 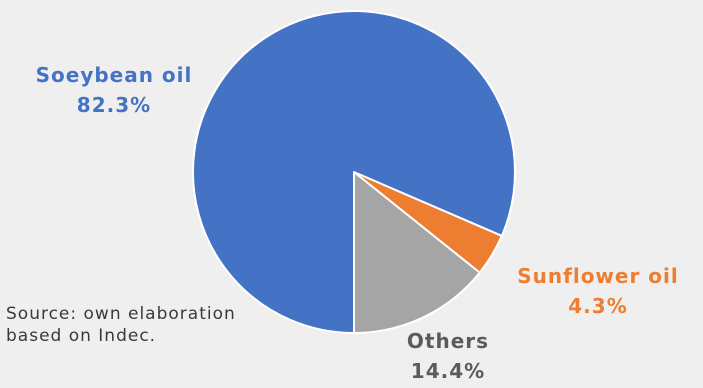 What do you see at coordinates (121, 325) in the screenshot?
I see `source-note: Source: own elaboration based on Indec.` at bounding box center [121, 325].